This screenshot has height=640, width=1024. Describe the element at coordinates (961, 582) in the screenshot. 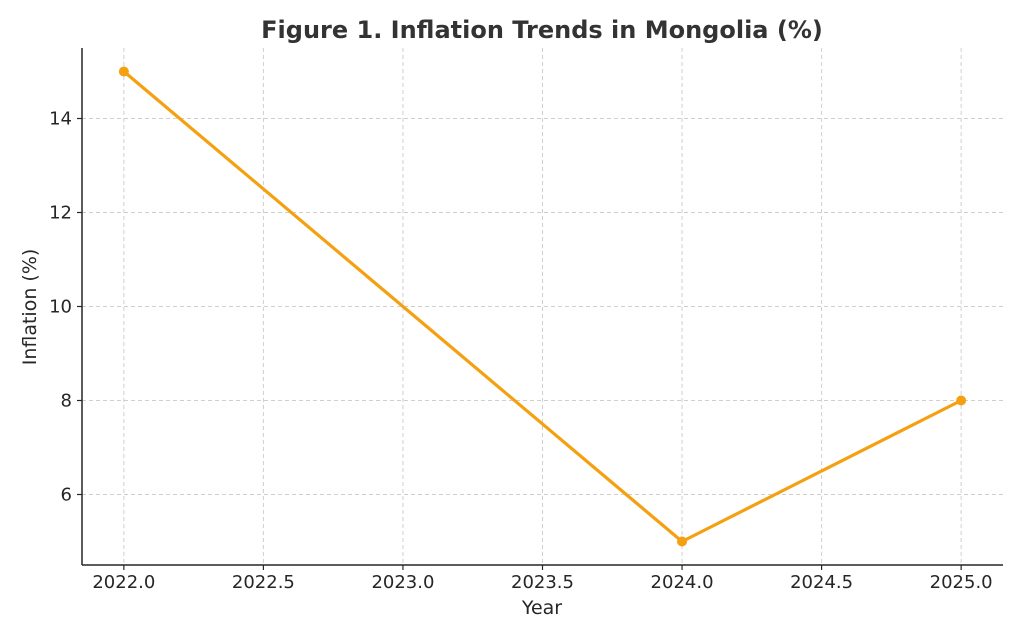

I see `x-tick-label: 2025.0` at that location.